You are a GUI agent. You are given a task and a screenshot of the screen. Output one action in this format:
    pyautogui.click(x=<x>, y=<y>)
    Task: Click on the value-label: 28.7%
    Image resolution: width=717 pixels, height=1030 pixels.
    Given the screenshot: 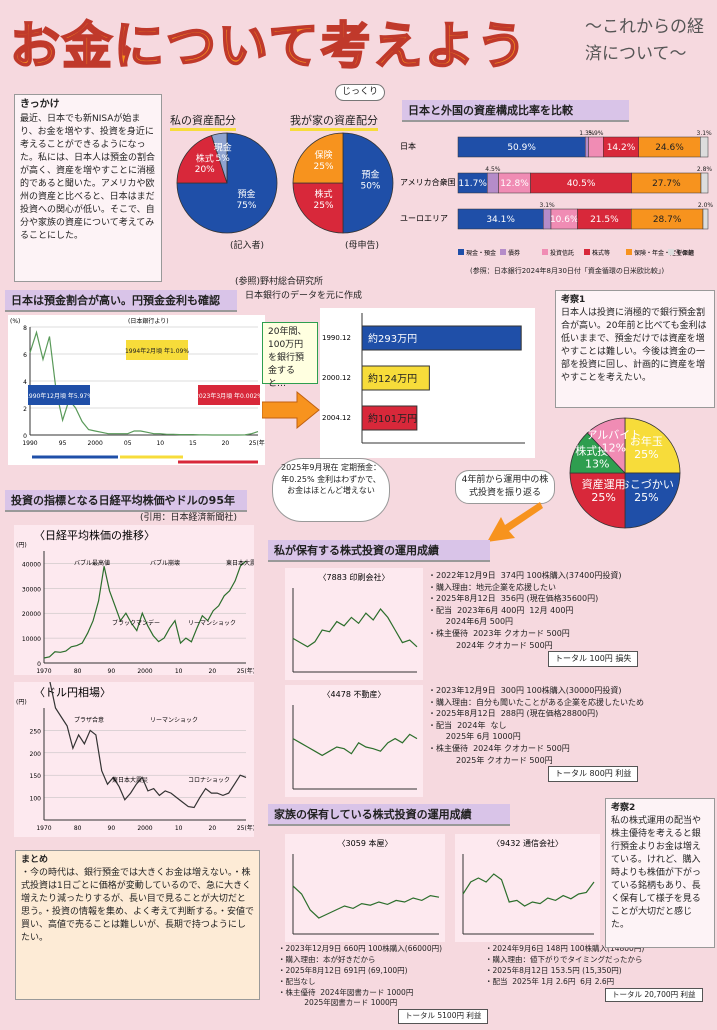 What is the action you would take?
    pyautogui.click(x=667, y=220)
    